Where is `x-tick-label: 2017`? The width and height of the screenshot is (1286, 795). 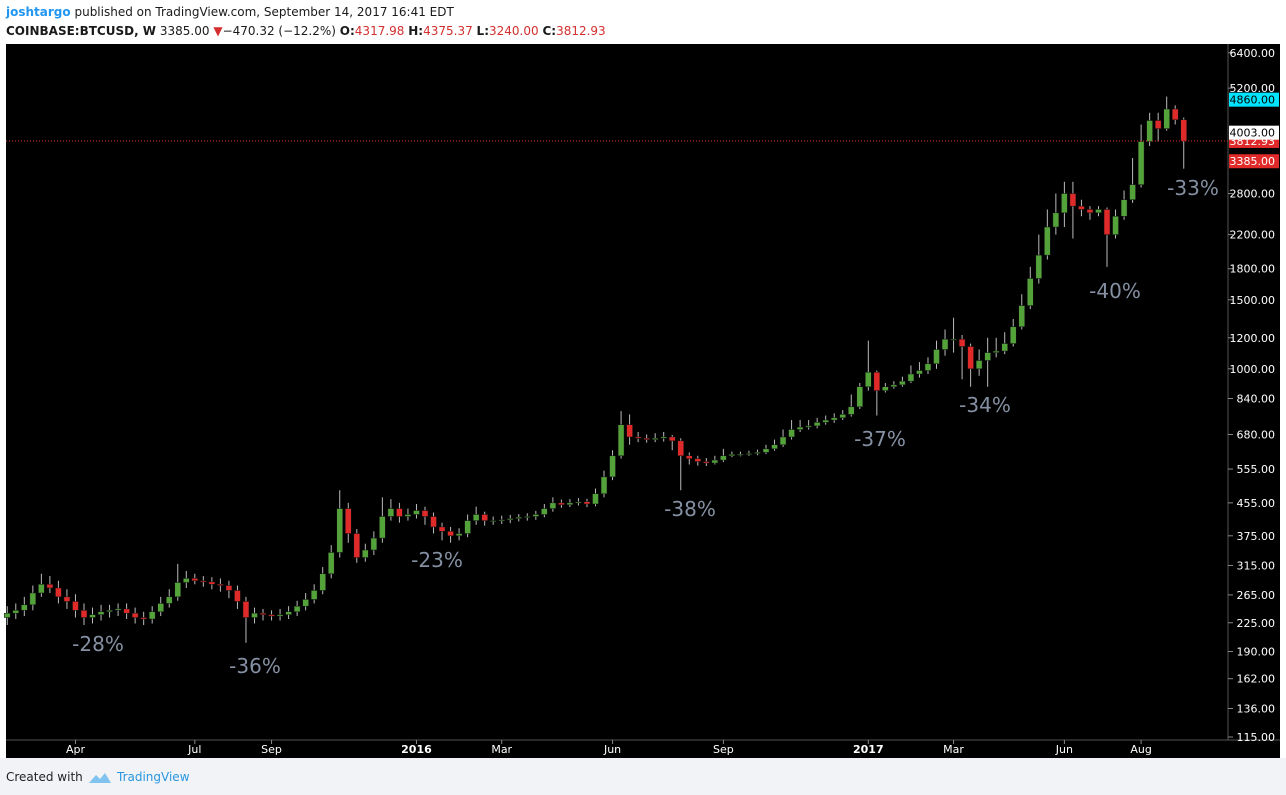
x-tick-label: 2017 is located at coordinates (868, 749).